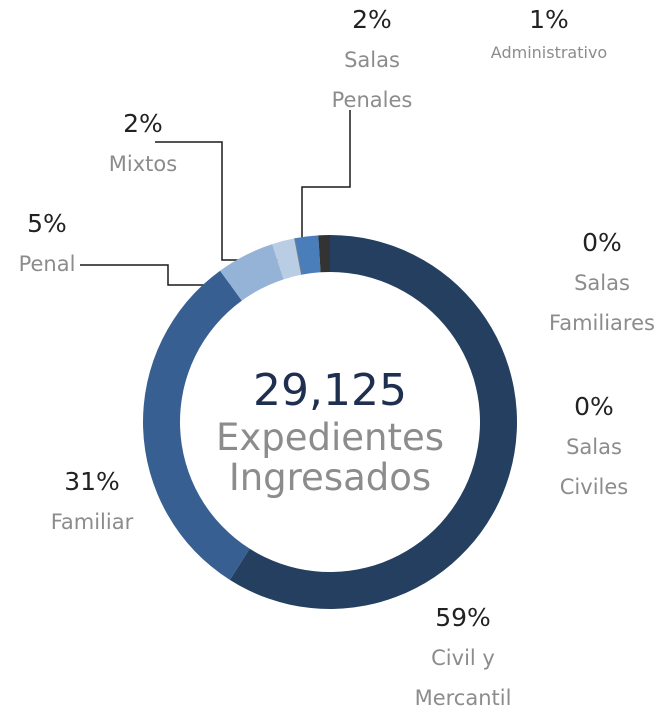 This screenshot has width=662, height=718. I want to click on category-label: Mixtos, so click(143, 164).